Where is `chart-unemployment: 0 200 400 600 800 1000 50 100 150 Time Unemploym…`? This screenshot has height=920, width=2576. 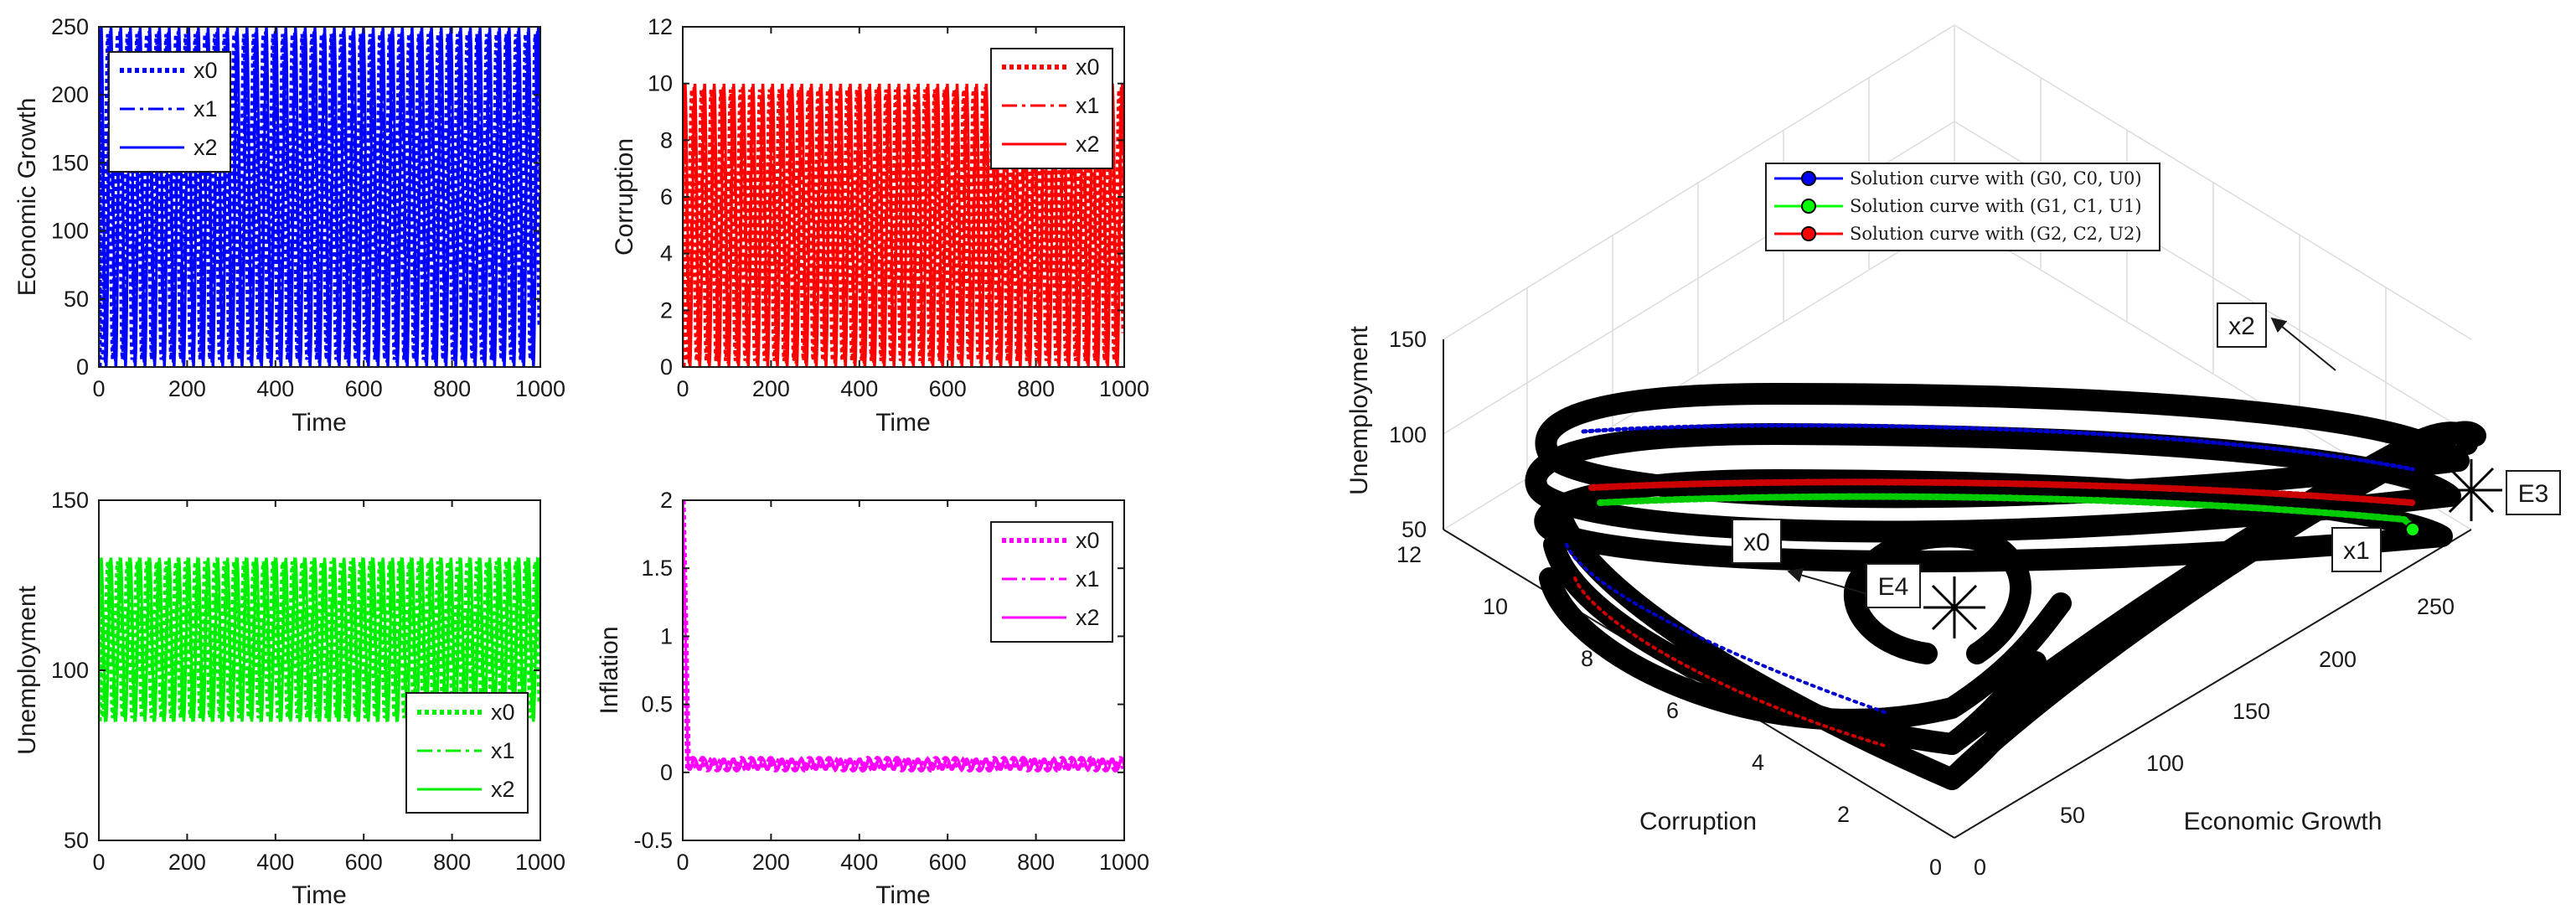 chart-unemployment: 0 200 400 600 800 1000 50 100 150 Time Unemploym… is located at coordinates (289, 698).